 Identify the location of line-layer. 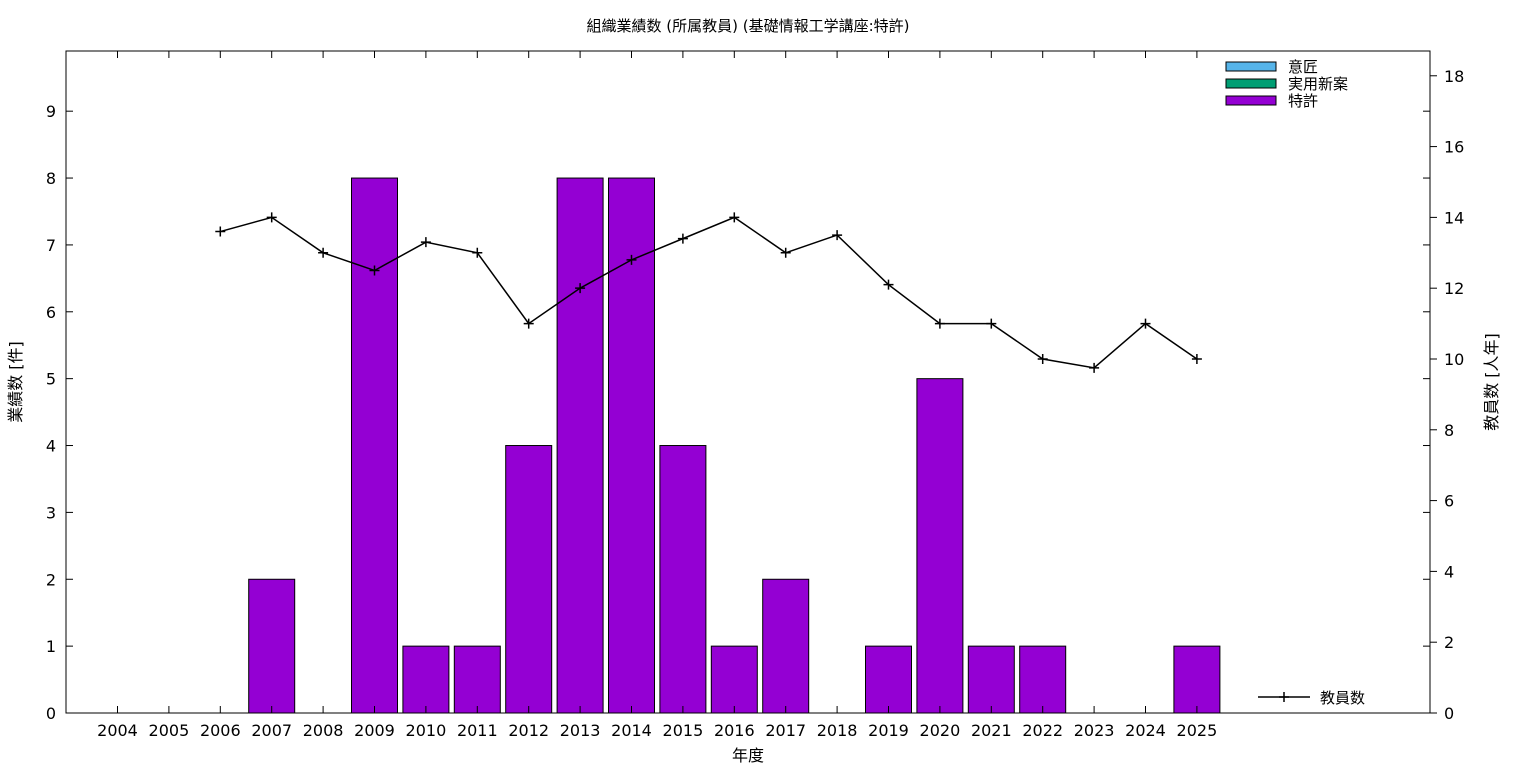
(708, 292).